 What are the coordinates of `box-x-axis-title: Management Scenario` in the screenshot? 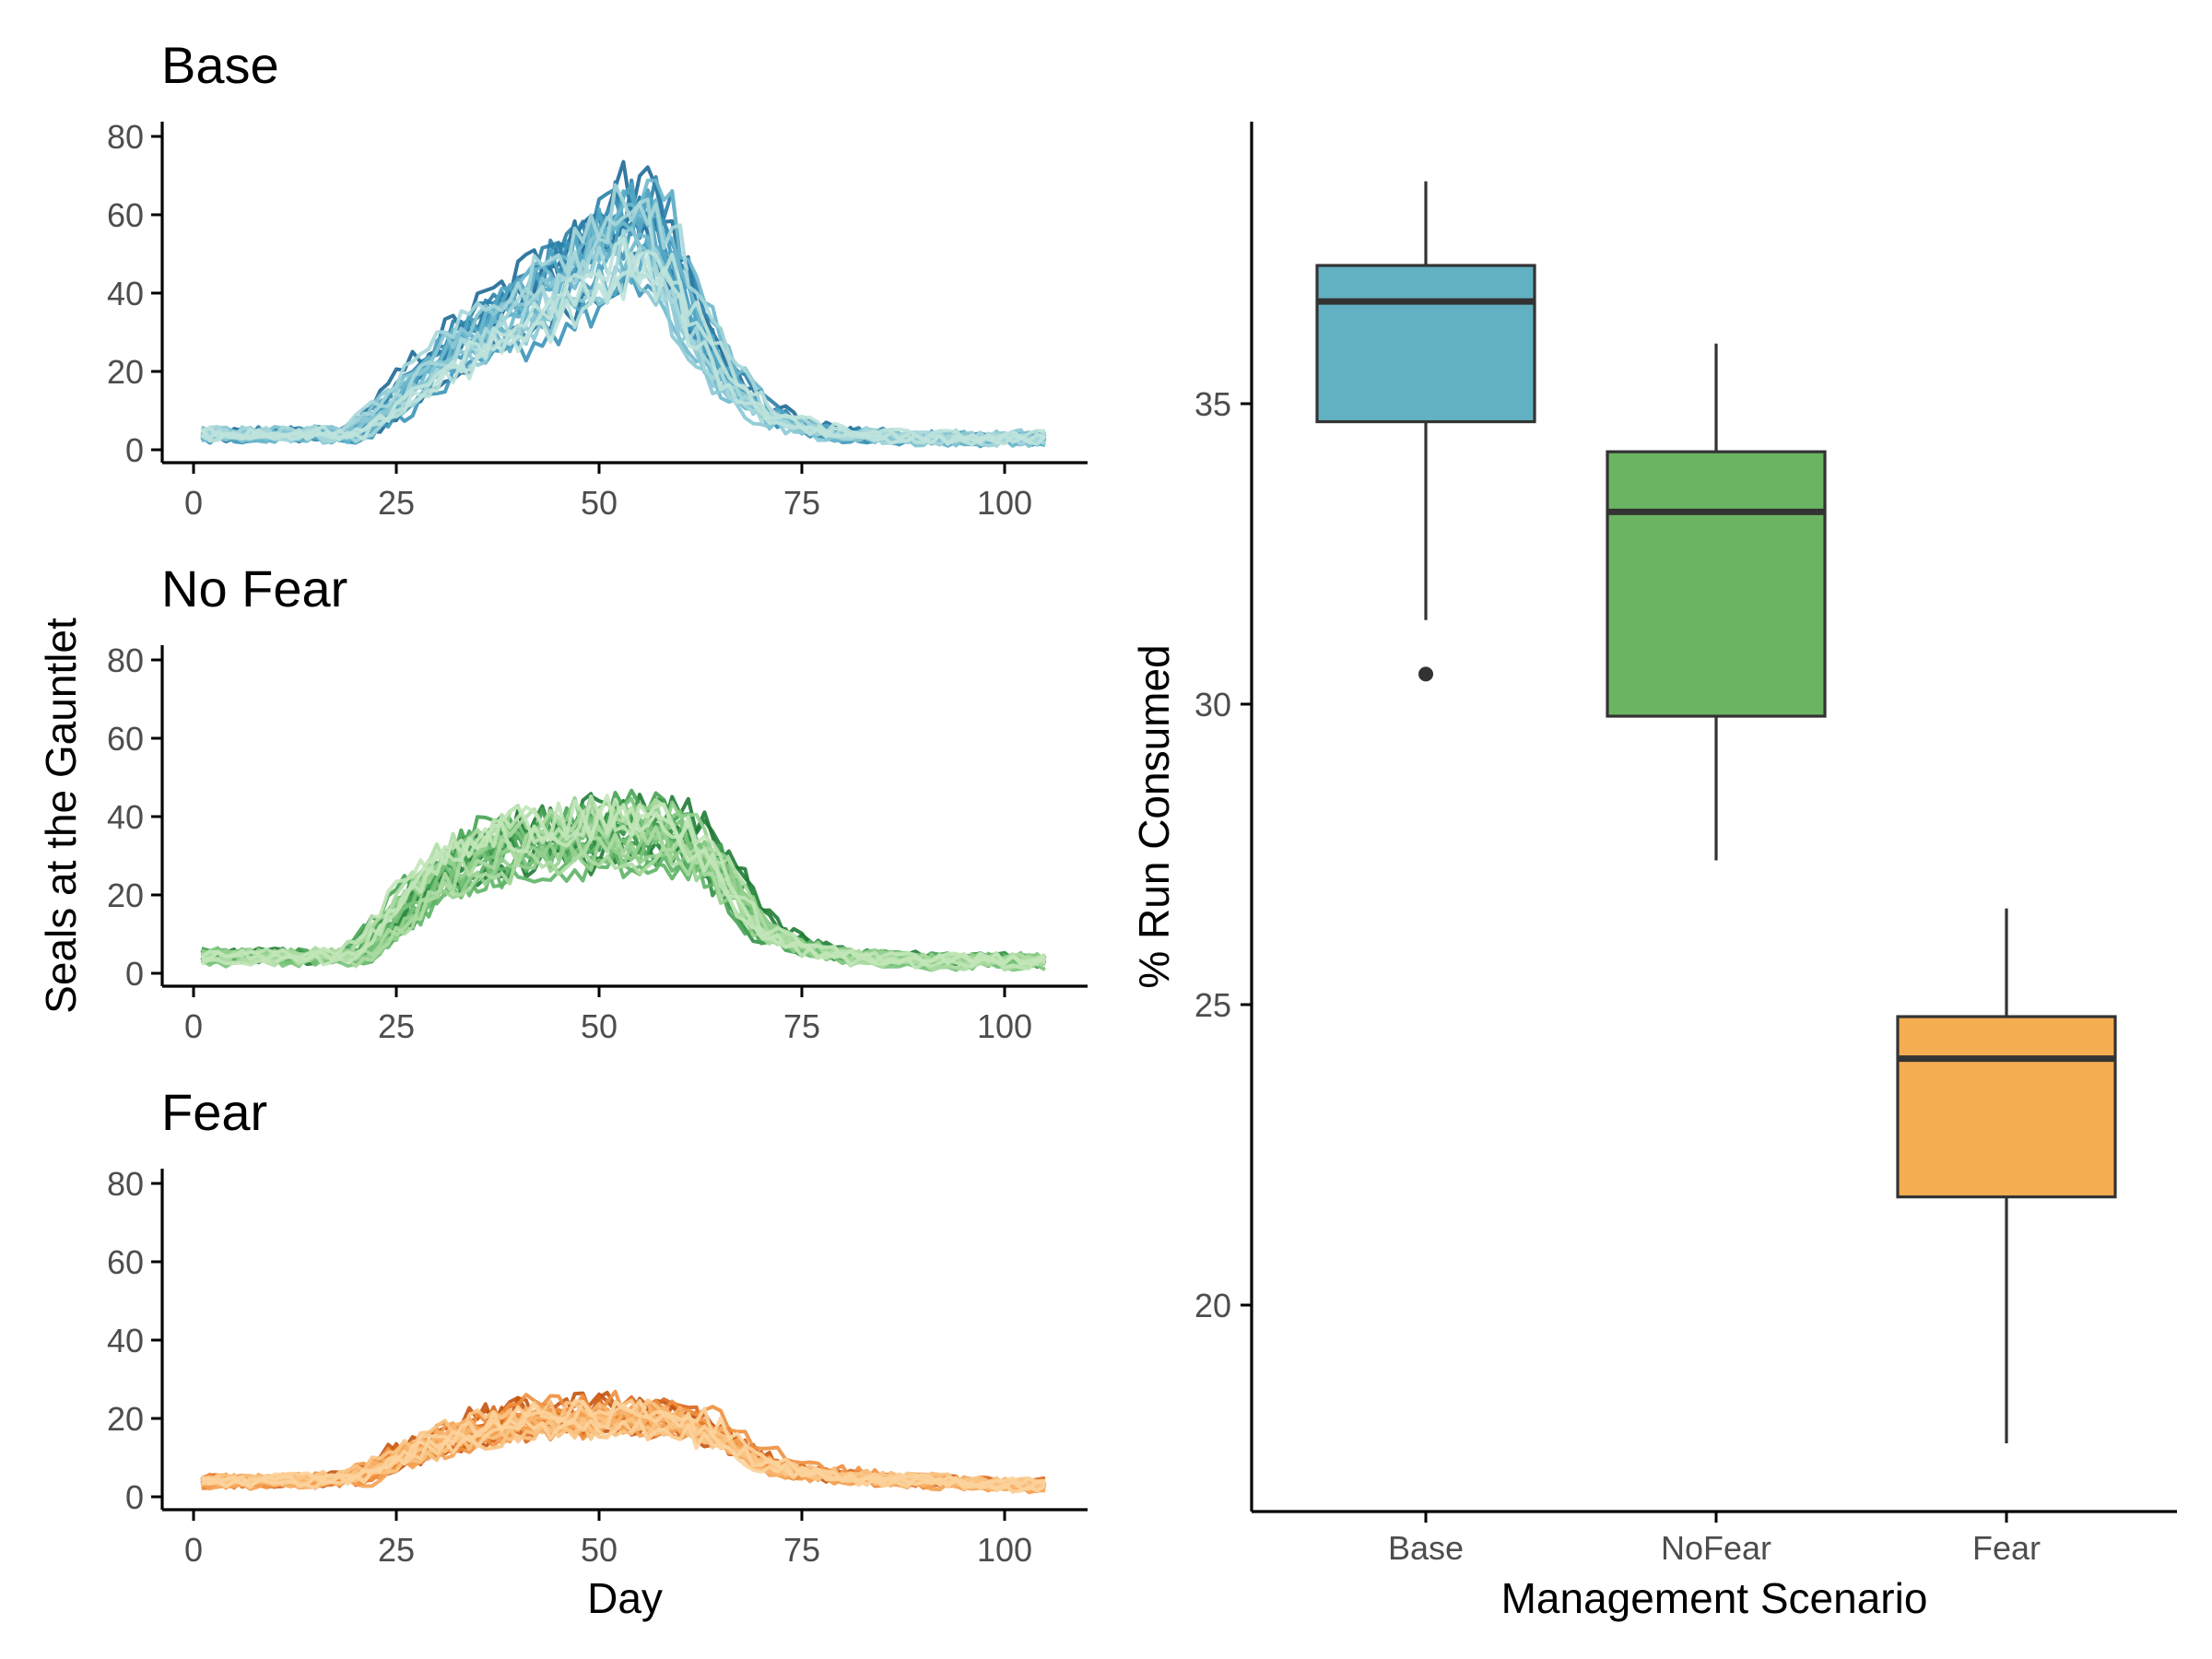 It's located at (1714, 1598).